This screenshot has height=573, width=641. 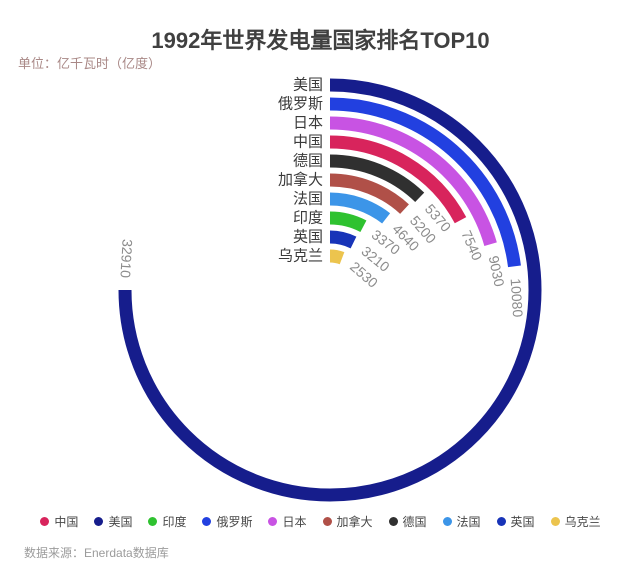 What do you see at coordinates (308, 142) in the screenshot?
I see `category-label: 中国` at bounding box center [308, 142].